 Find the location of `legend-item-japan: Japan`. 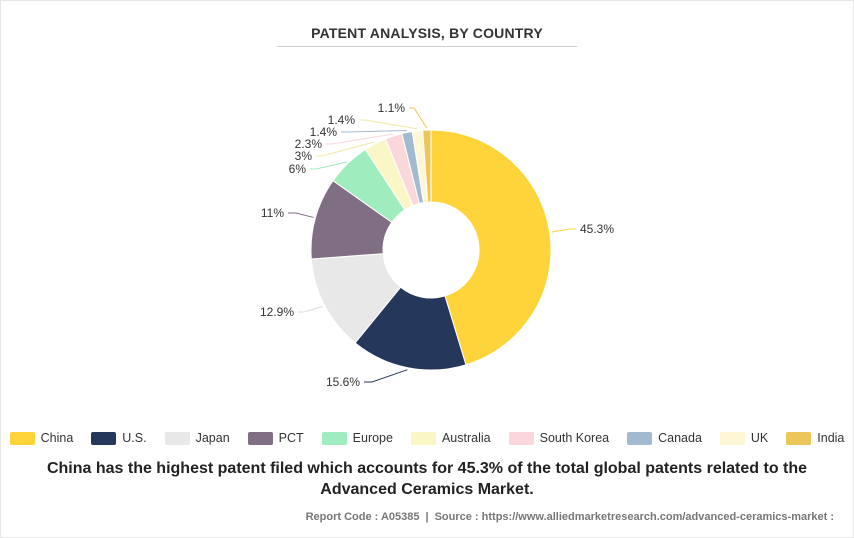

legend-item-japan: Japan is located at coordinates (197, 438).